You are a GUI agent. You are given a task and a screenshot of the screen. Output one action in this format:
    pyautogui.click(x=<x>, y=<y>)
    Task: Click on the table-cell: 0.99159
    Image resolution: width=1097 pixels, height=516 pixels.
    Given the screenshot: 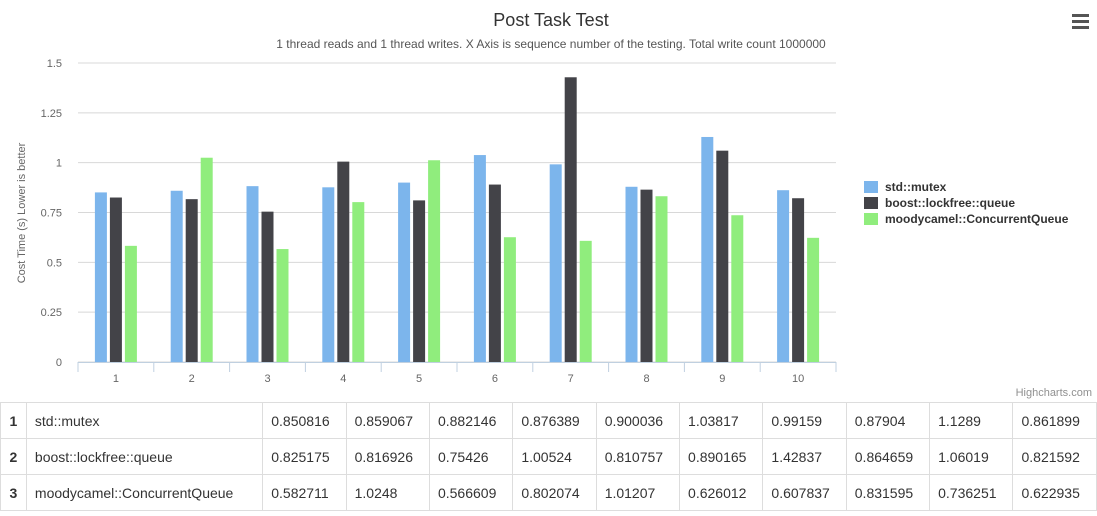 What is the action you would take?
    pyautogui.click(x=804, y=420)
    